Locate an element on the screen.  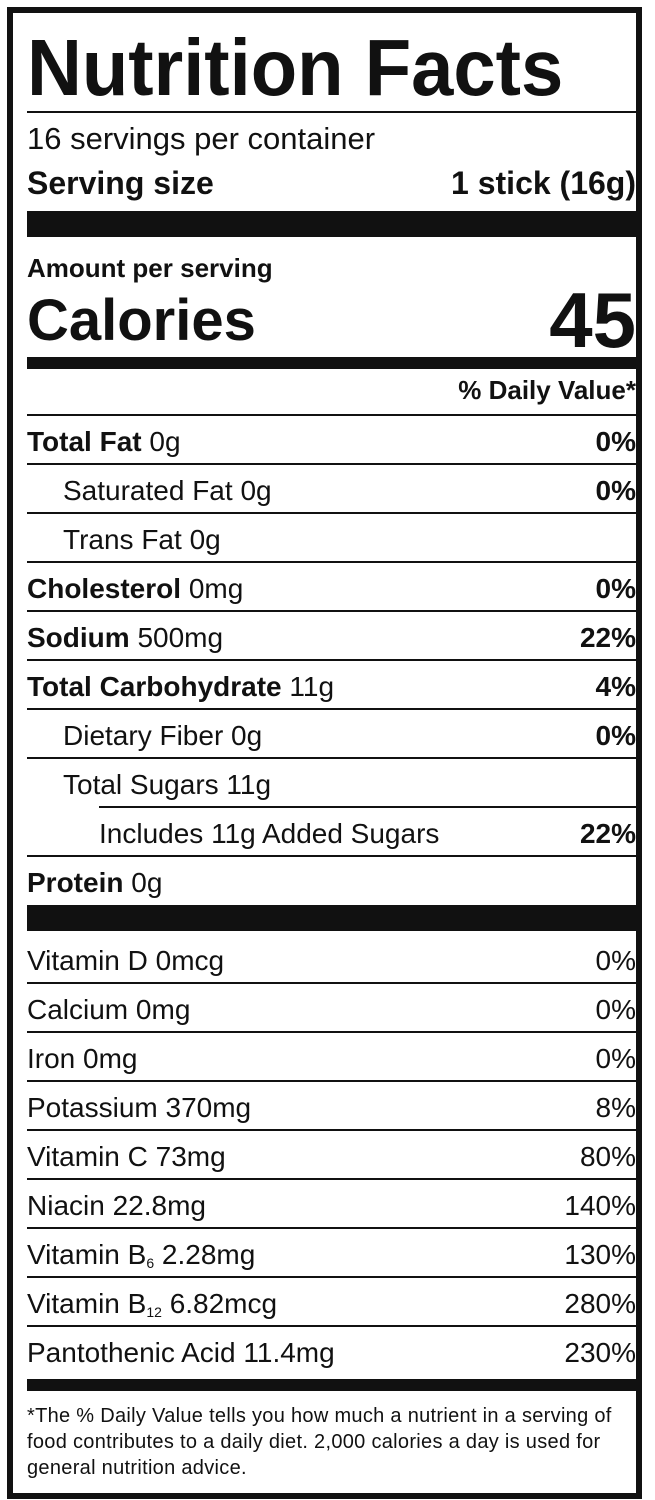
vitamin-row: Vitamin C 73mg 80% is located at coordinates (331, 1155).